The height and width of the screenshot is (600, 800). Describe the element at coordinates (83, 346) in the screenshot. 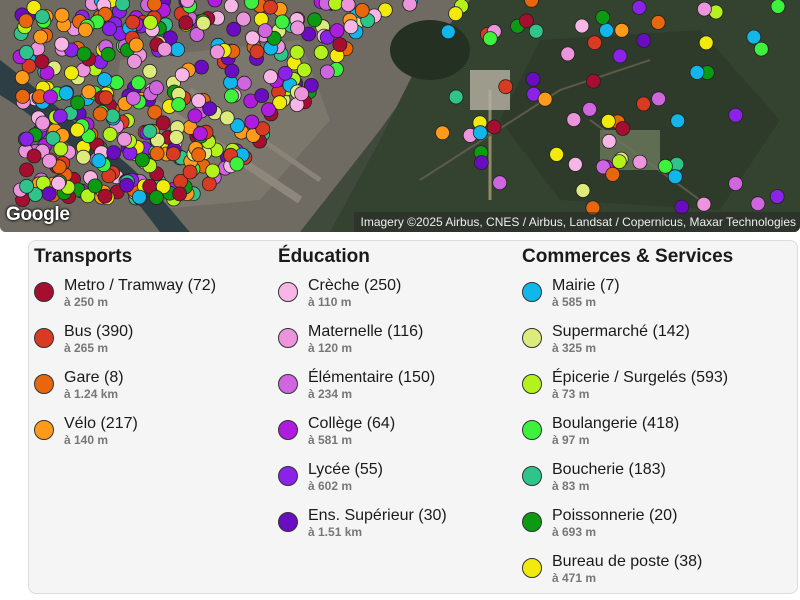

I see `legend-item: Bus (390) à 265 m` at that location.